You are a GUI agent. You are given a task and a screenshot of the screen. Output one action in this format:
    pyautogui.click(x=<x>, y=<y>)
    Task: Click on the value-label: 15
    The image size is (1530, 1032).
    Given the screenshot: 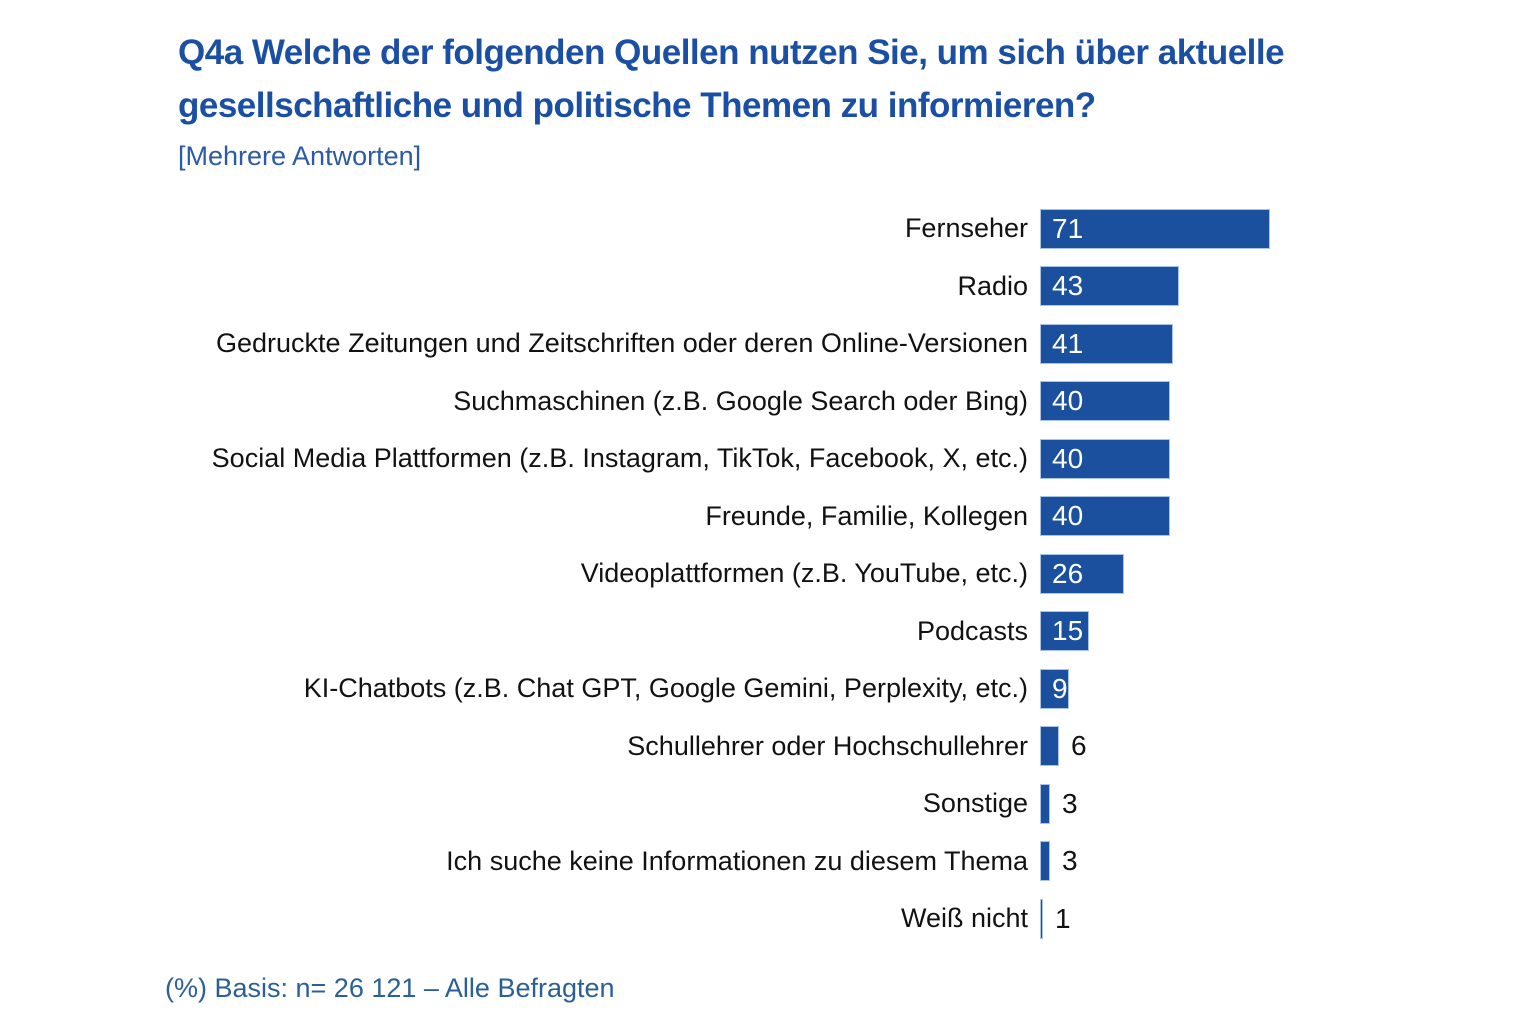 What is the action you would take?
    pyautogui.click(x=1068, y=631)
    